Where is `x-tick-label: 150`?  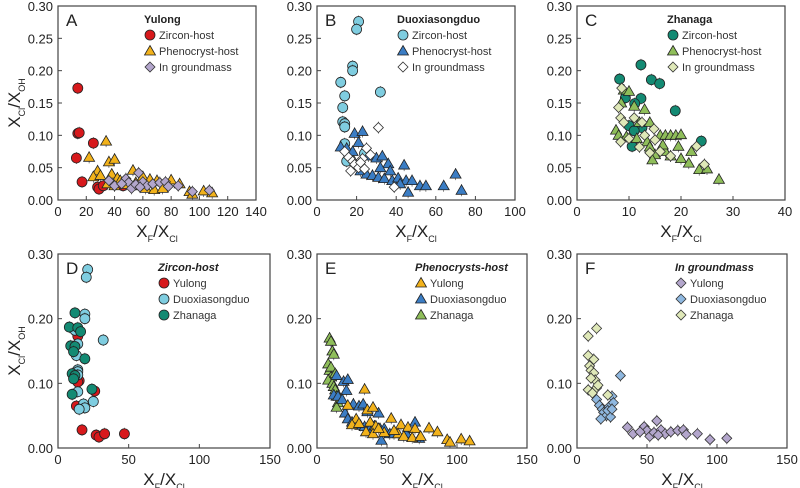 x-tick-label: 150 is located at coordinates (527, 459).